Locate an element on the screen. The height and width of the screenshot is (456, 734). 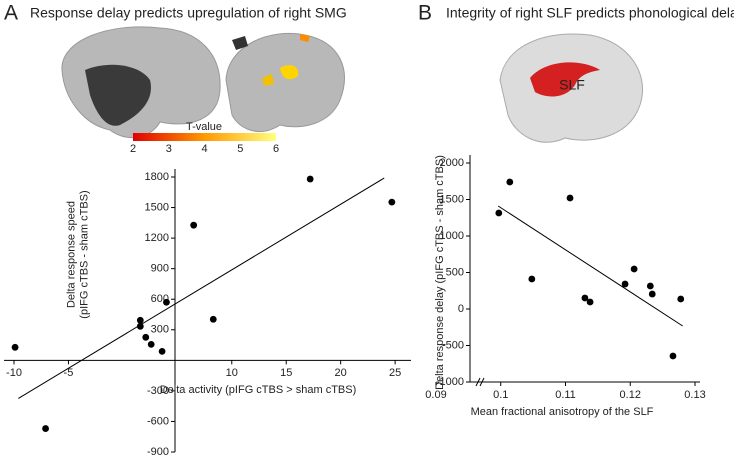
x-tick-label: 0.09 is located at coordinates (435, 395).